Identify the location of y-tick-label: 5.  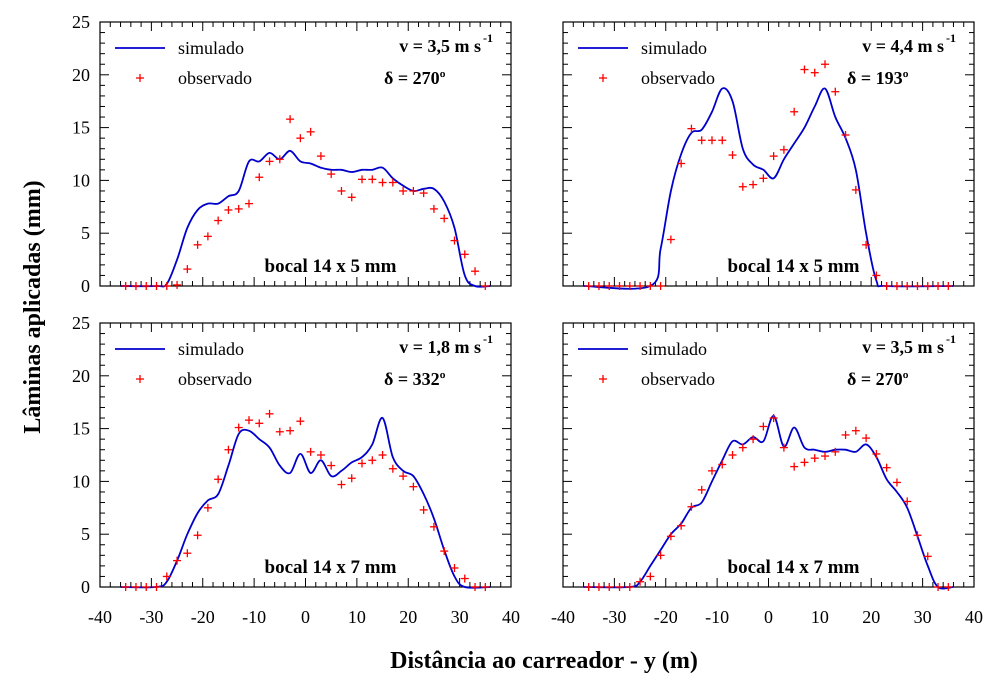
(85, 534).